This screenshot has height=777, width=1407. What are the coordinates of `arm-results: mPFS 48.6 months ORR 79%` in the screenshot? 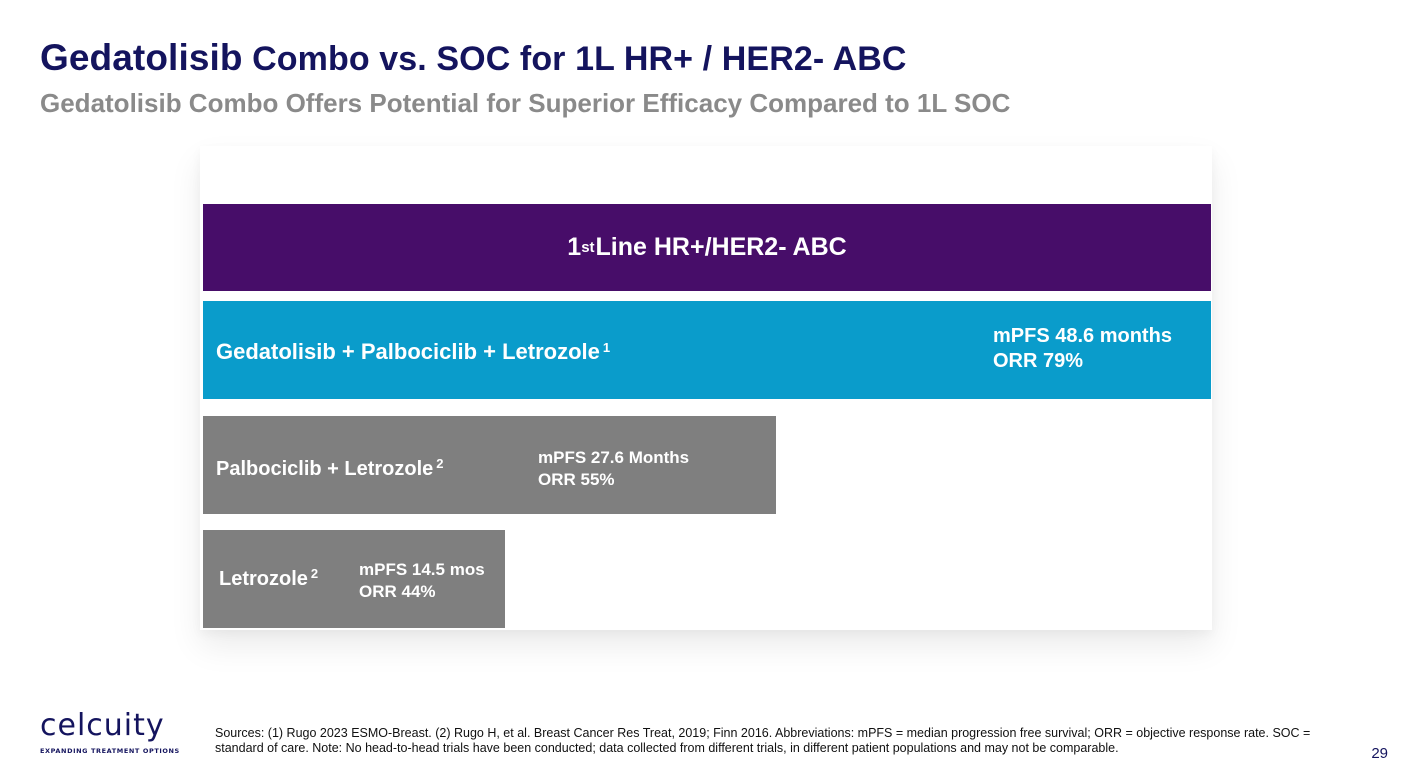 It's located at (1082, 349).